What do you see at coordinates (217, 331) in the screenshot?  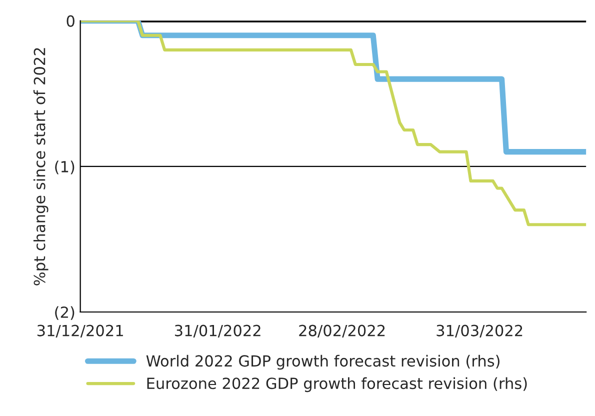 I see `x-tick-label: 31/01/2022` at bounding box center [217, 331].